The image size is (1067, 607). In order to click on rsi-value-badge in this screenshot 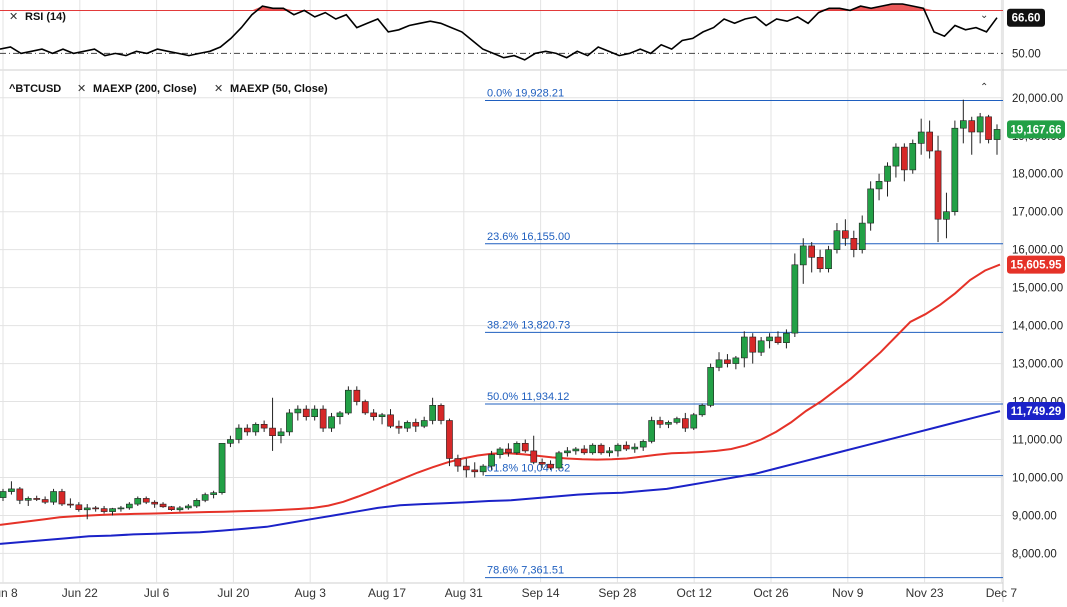, I will do `click(1026, 17)`.